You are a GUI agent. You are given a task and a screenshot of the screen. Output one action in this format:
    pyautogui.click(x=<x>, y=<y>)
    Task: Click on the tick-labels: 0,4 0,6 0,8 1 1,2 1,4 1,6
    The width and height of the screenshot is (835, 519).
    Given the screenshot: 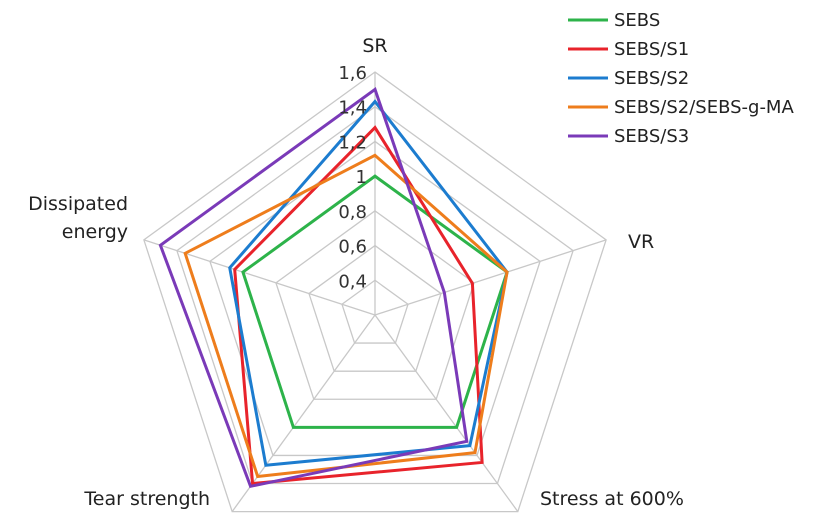 What is the action you would take?
    pyautogui.click(x=352, y=177)
    